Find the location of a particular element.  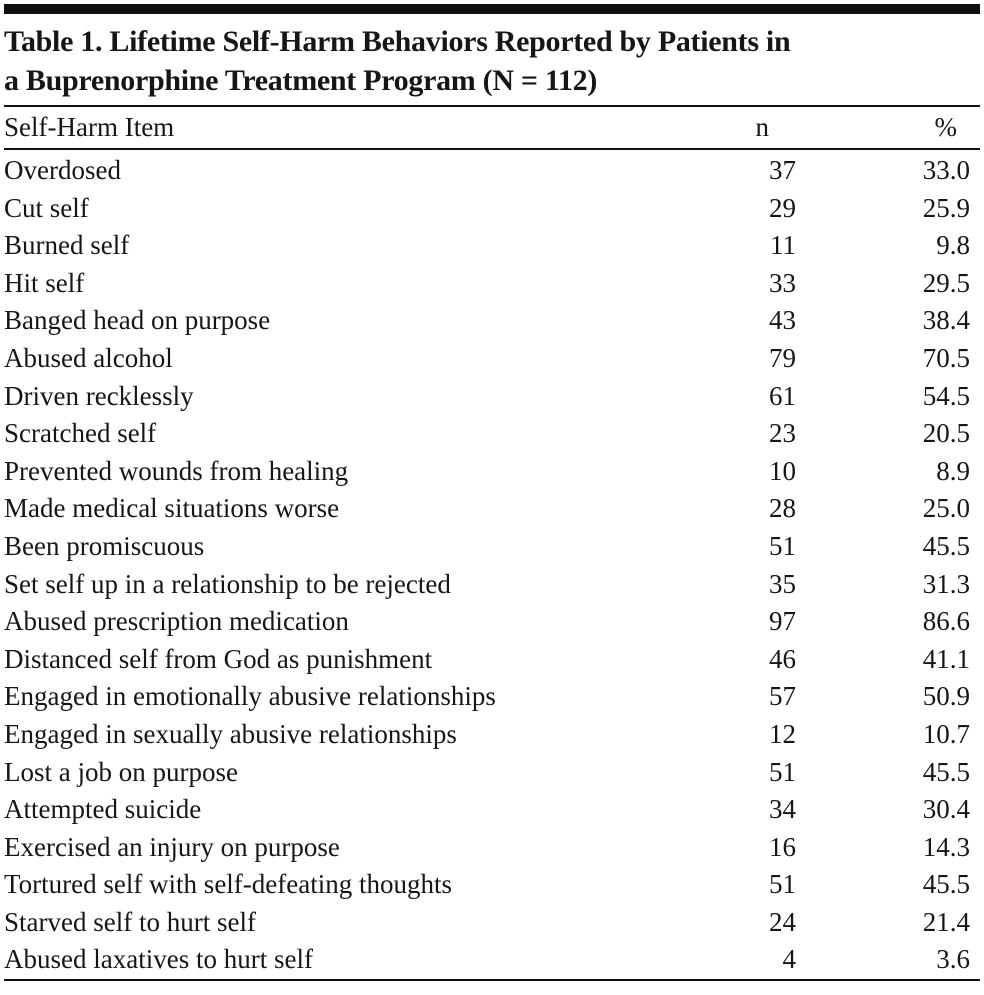

row-item-label: Exercised an injury on purpose is located at coordinates (172, 846).